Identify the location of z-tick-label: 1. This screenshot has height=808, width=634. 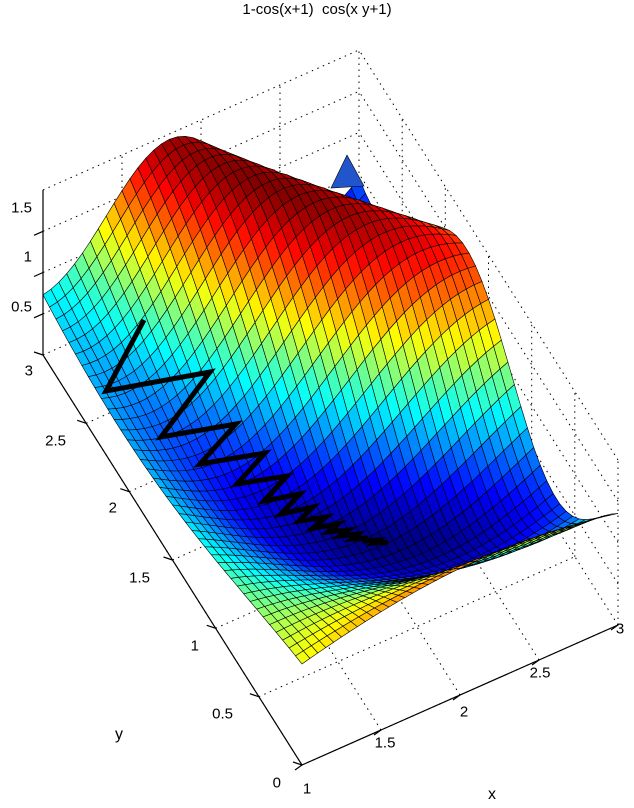
(27, 257).